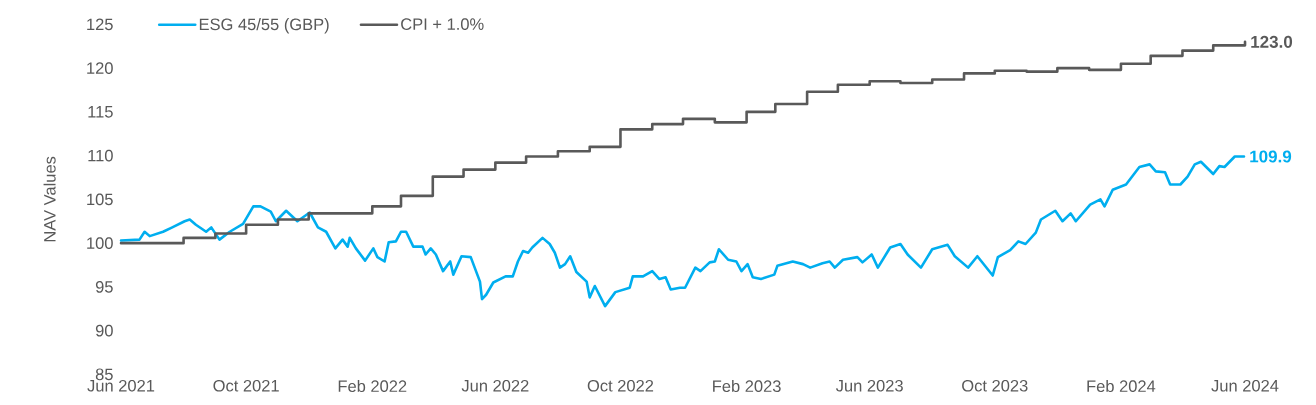 The width and height of the screenshot is (1316, 405). I want to click on y-tick-label: 85, so click(104, 374).